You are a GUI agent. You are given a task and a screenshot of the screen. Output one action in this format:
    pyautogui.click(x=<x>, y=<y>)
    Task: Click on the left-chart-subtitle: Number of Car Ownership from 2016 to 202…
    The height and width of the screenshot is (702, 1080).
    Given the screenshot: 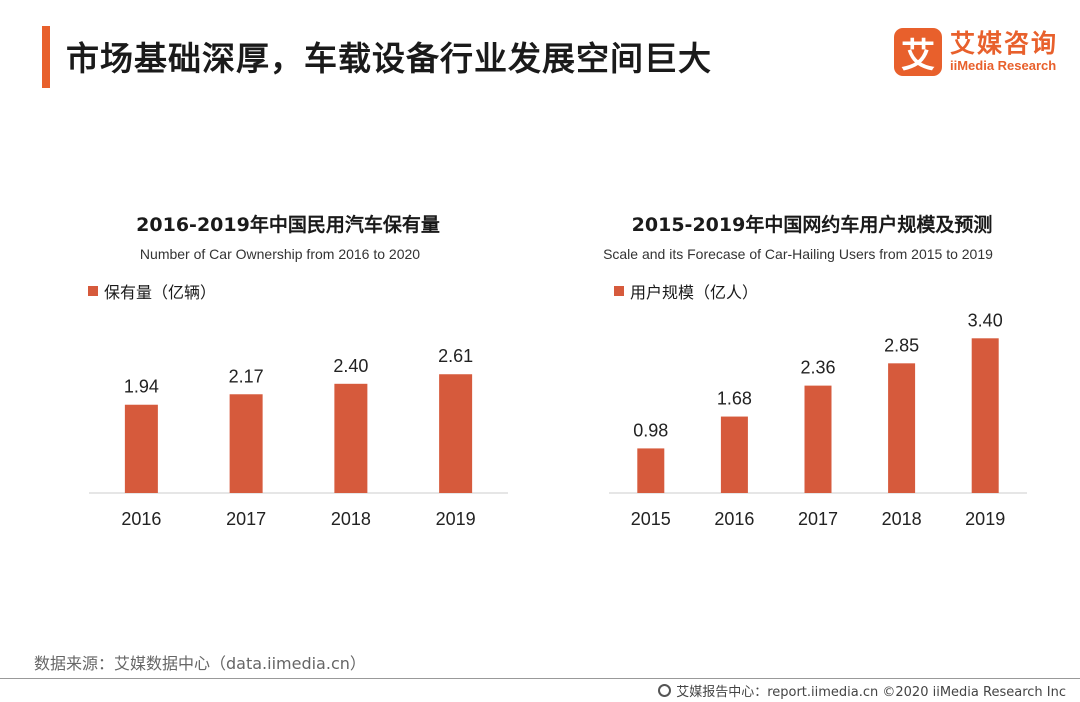 What is the action you would take?
    pyautogui.click(x=280, y=254)
    